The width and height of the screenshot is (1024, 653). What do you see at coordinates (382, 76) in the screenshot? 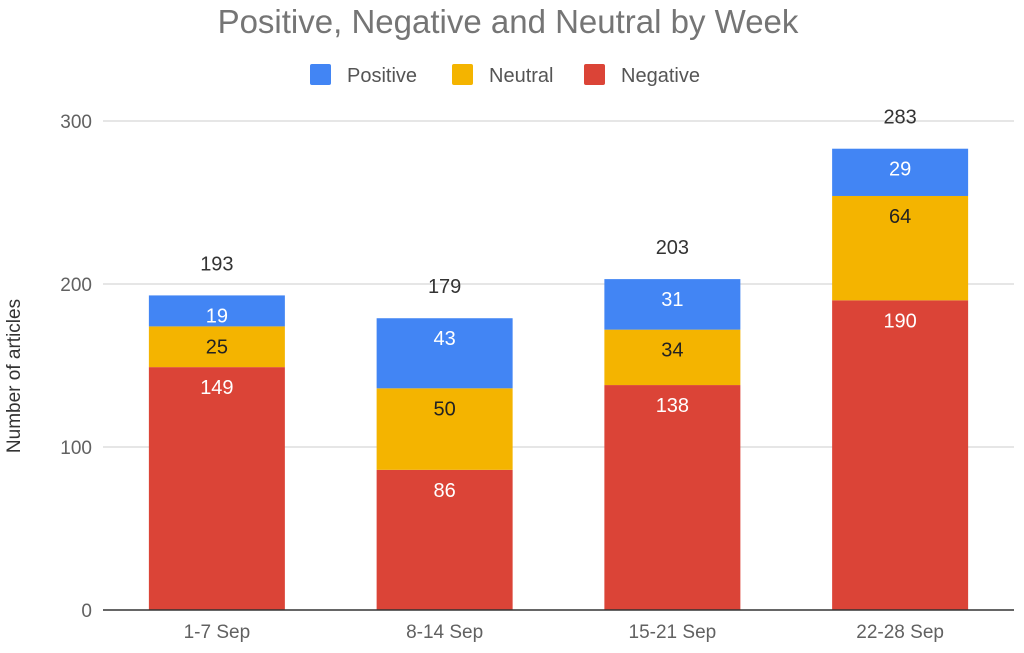
I see `legend-label: Positive` at bounding box center [382, 76].